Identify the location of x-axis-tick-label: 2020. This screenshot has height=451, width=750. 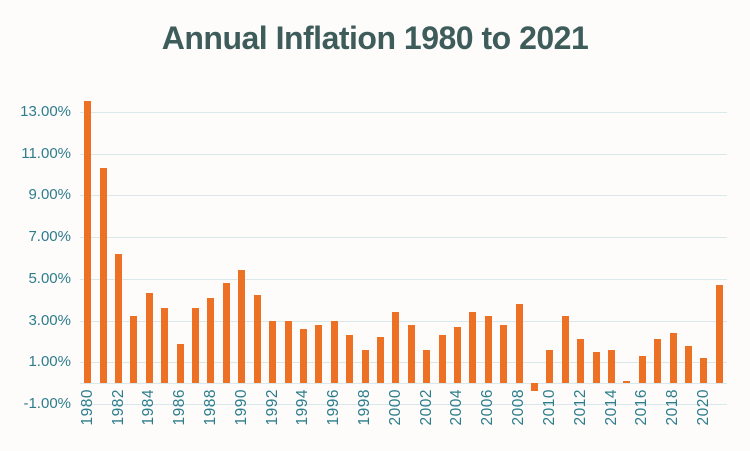
(703, 407).